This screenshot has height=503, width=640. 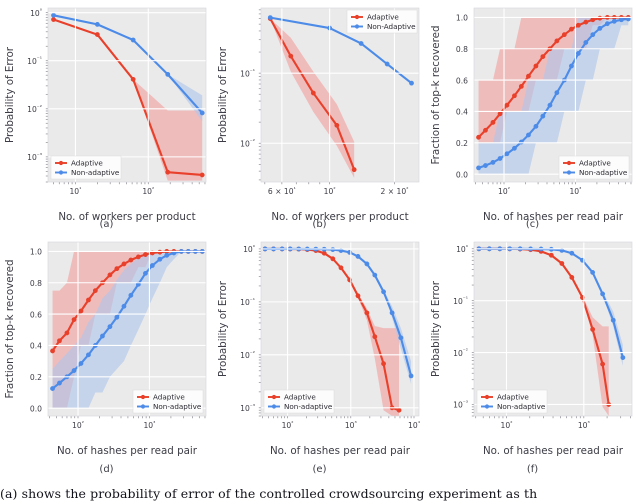 What do you see at coordinates (106, 469) in the screenshot?
I see `panel-label-d: (d)` at bounding box center [106, 469].